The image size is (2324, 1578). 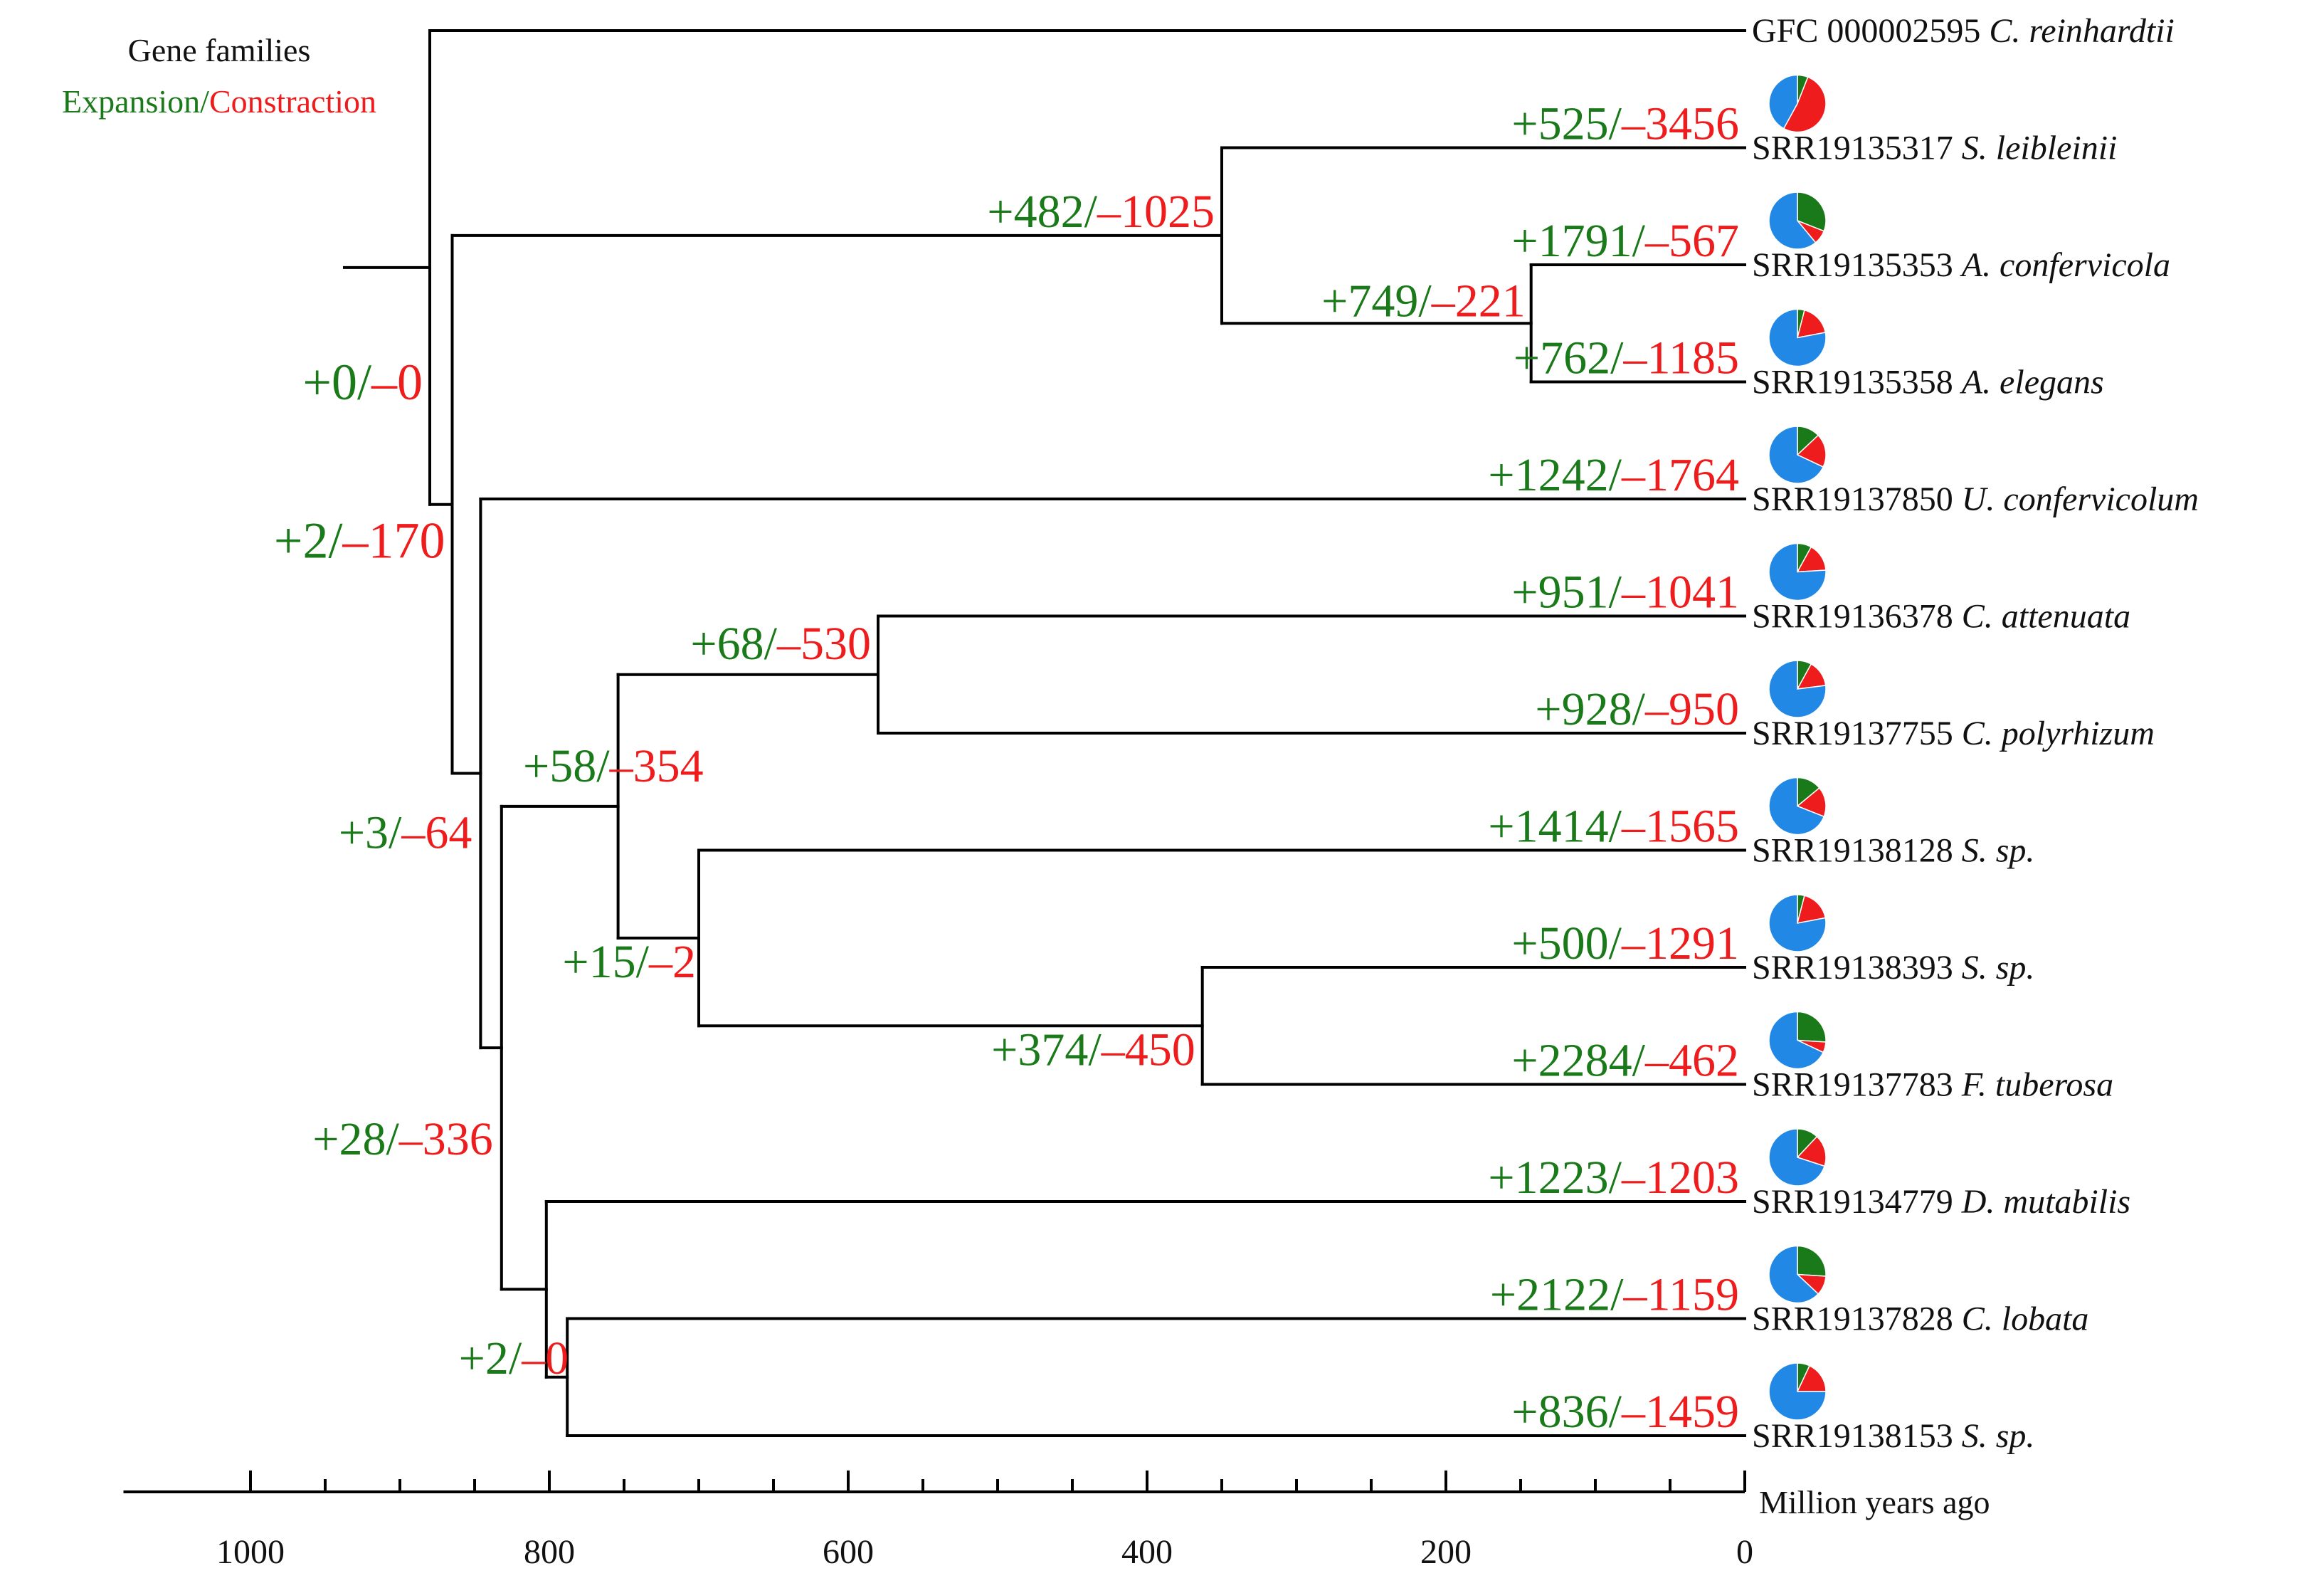 What do you see at coordinates (1852, 1085) in the screenshot?
I see `tip-accession: SRR19137783` at bounding box center [1852, 1085].